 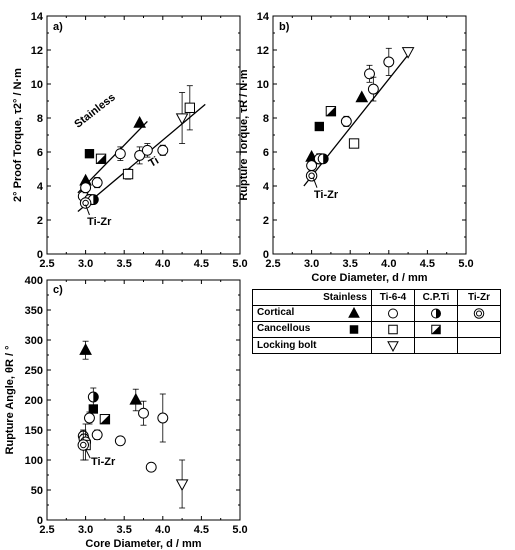 I want to click on legend-row-label: Cortical, so click(x=312, y=313).